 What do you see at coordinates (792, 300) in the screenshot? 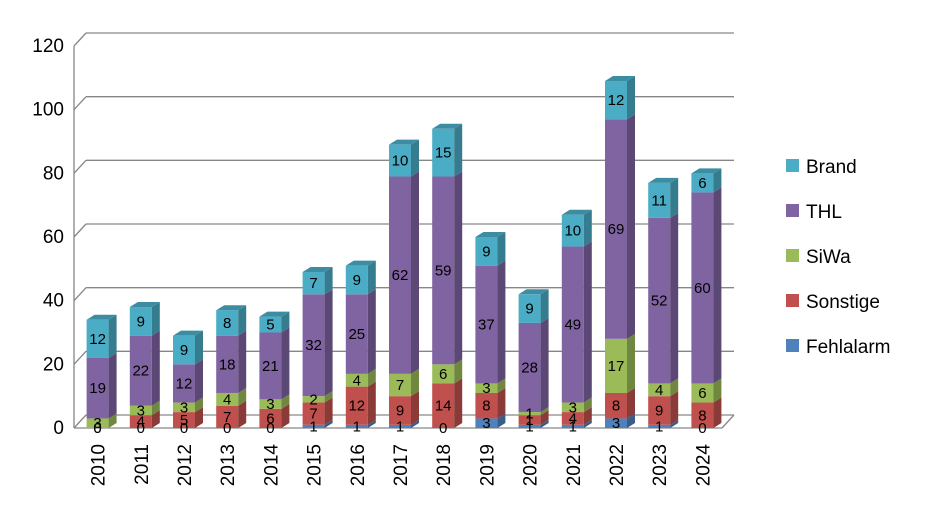
I see `legend-swatch-sonstige` at bounding box center [792, 300].